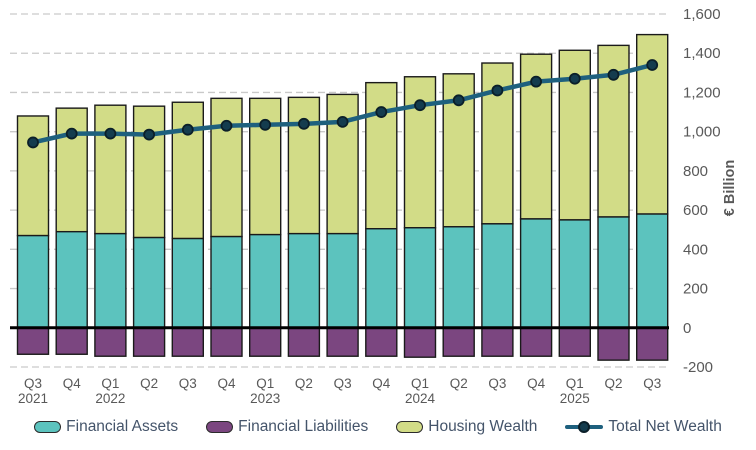 This screenshot has height=450, width=756. I want to click on total-net-wealth-line-marker-icon, so click(584, 427).